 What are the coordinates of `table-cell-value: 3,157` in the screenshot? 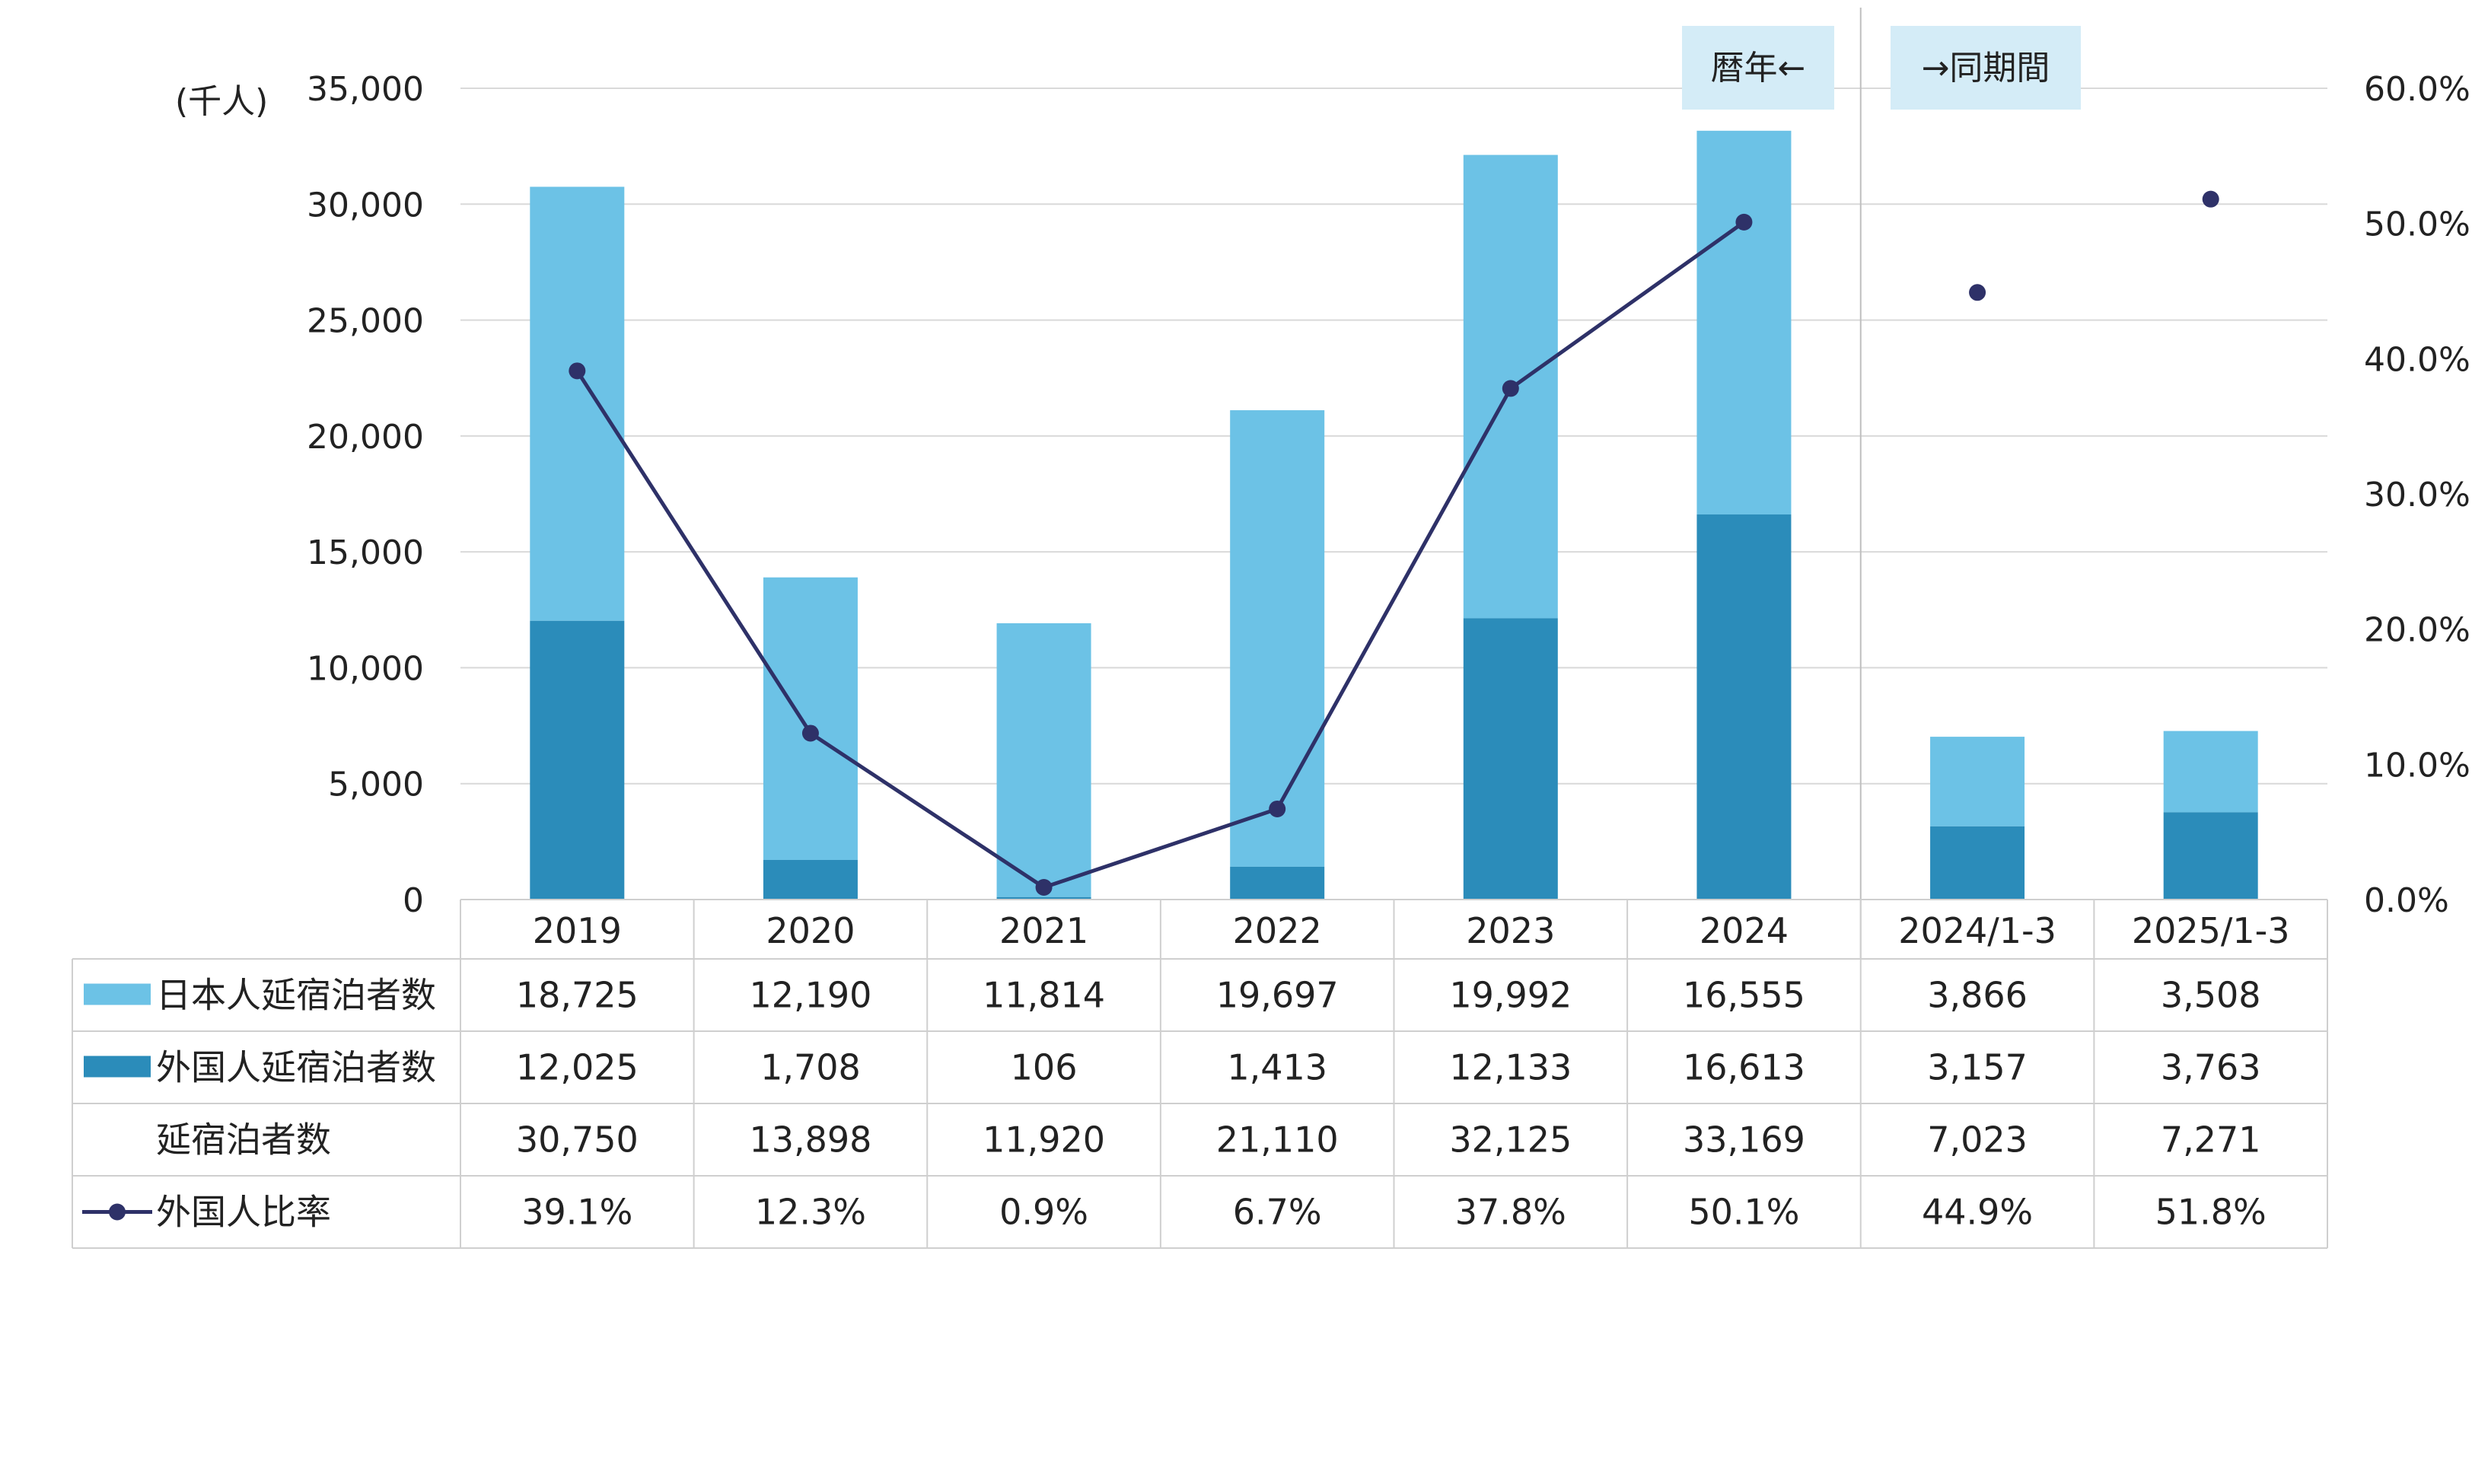 It's located at (1977, 1067).